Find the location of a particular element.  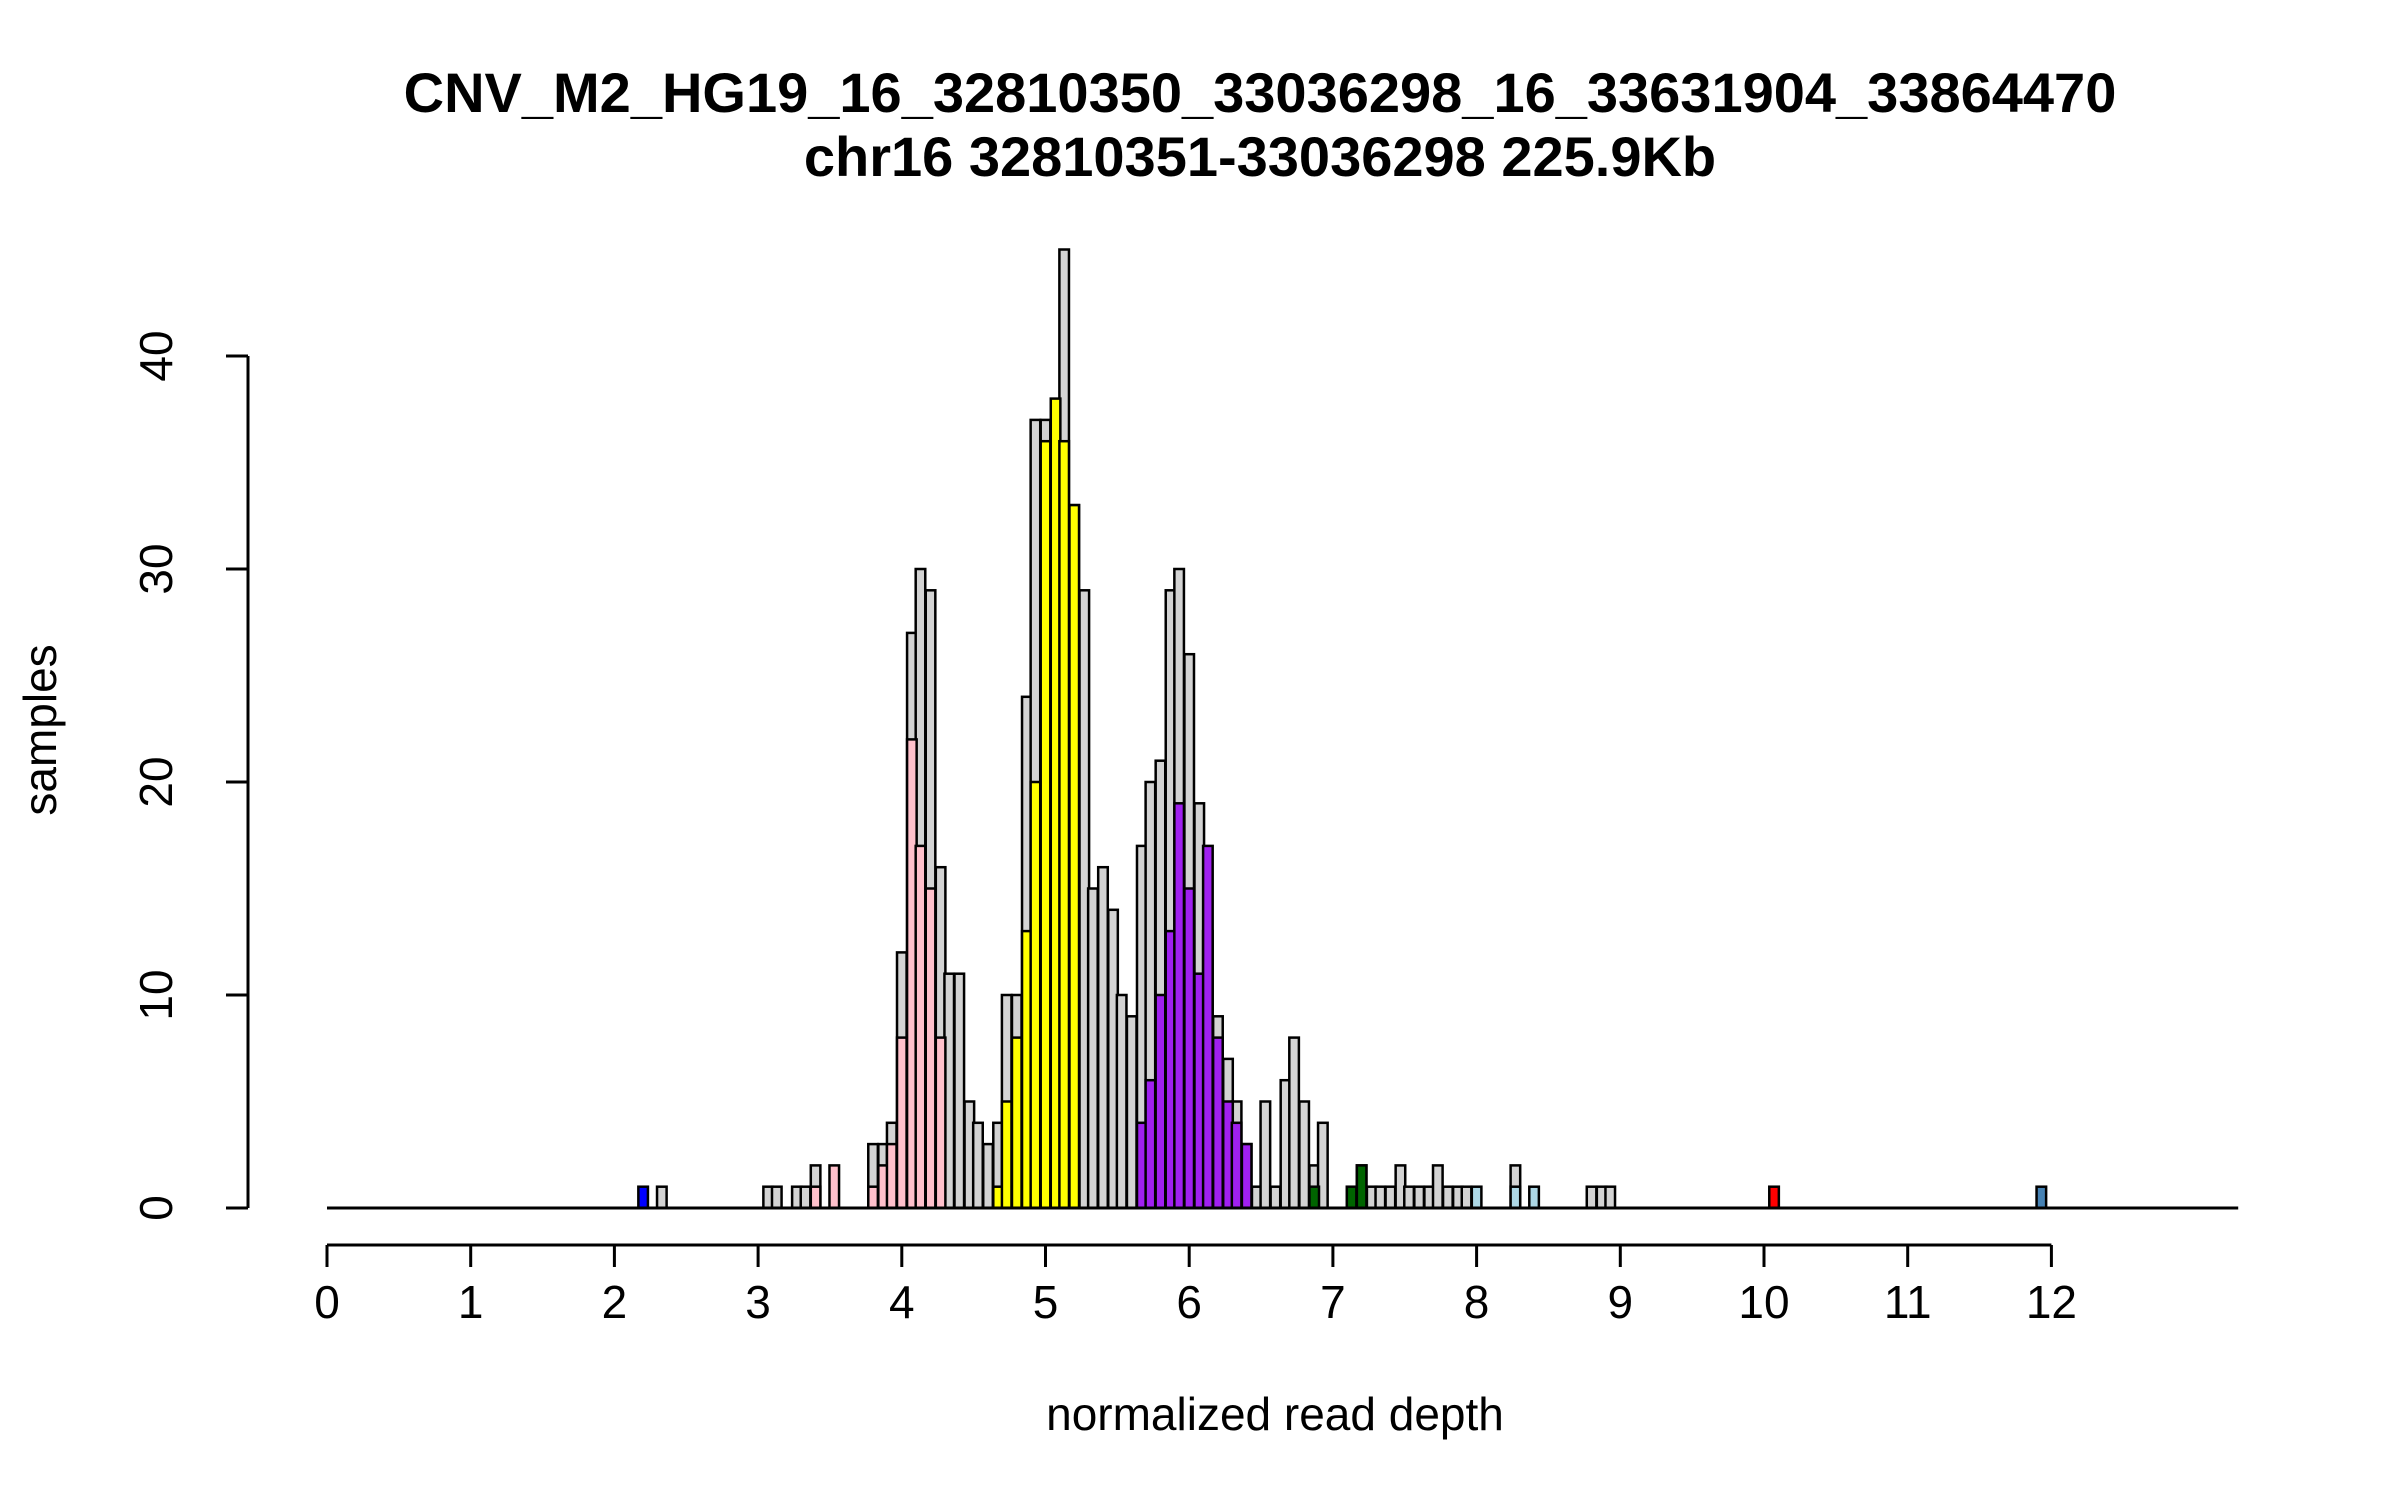

x-tick-label: 10 is located at coordinates (1763, 1302).